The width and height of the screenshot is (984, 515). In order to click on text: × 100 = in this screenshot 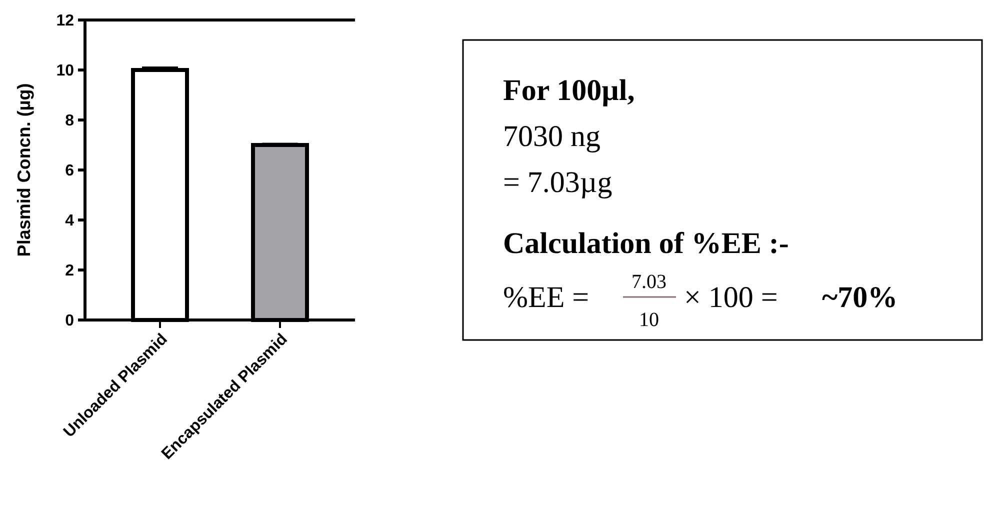, I will do `click(731, 297)`.